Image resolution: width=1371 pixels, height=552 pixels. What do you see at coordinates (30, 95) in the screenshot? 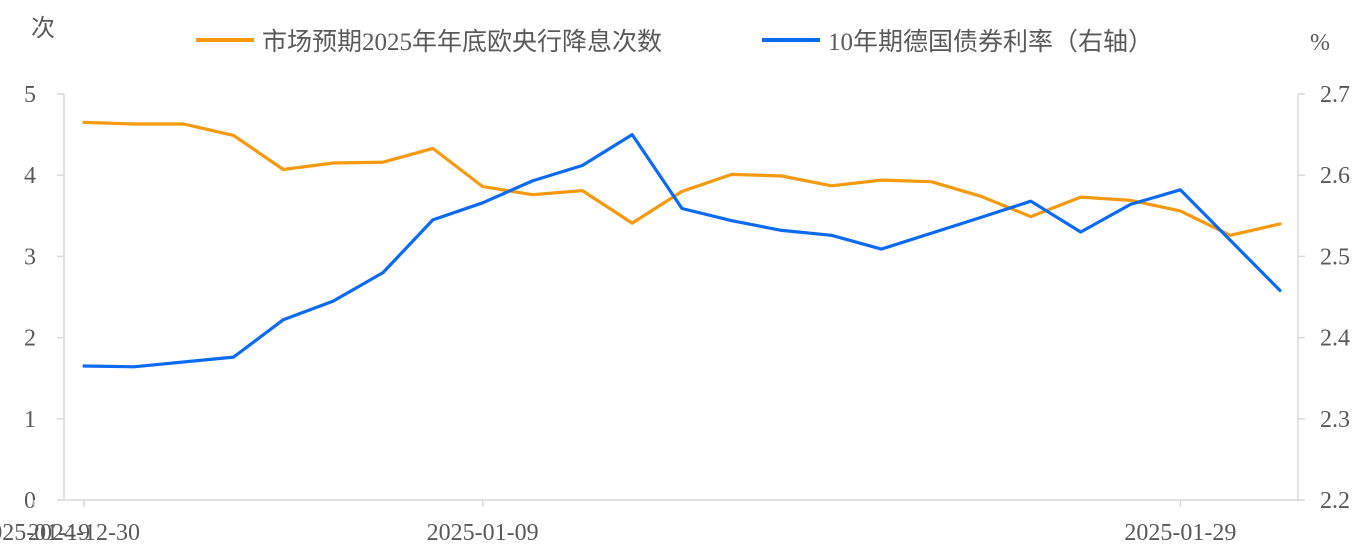
I see `left-tick-label: 5` at bounding box center [30, 95].